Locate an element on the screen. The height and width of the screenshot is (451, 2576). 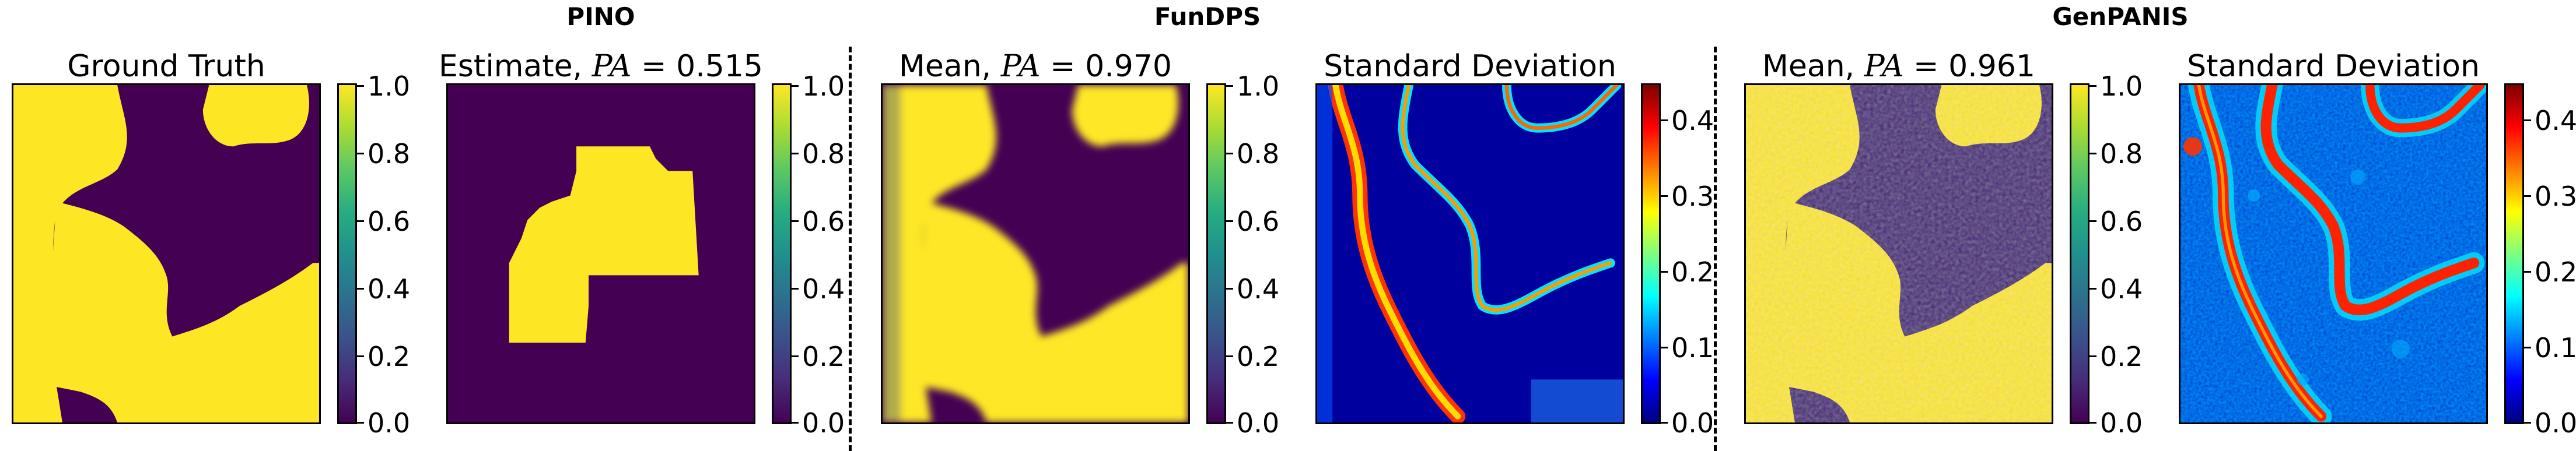
genpanis-mean-map is located at coordinates (1898, 253).